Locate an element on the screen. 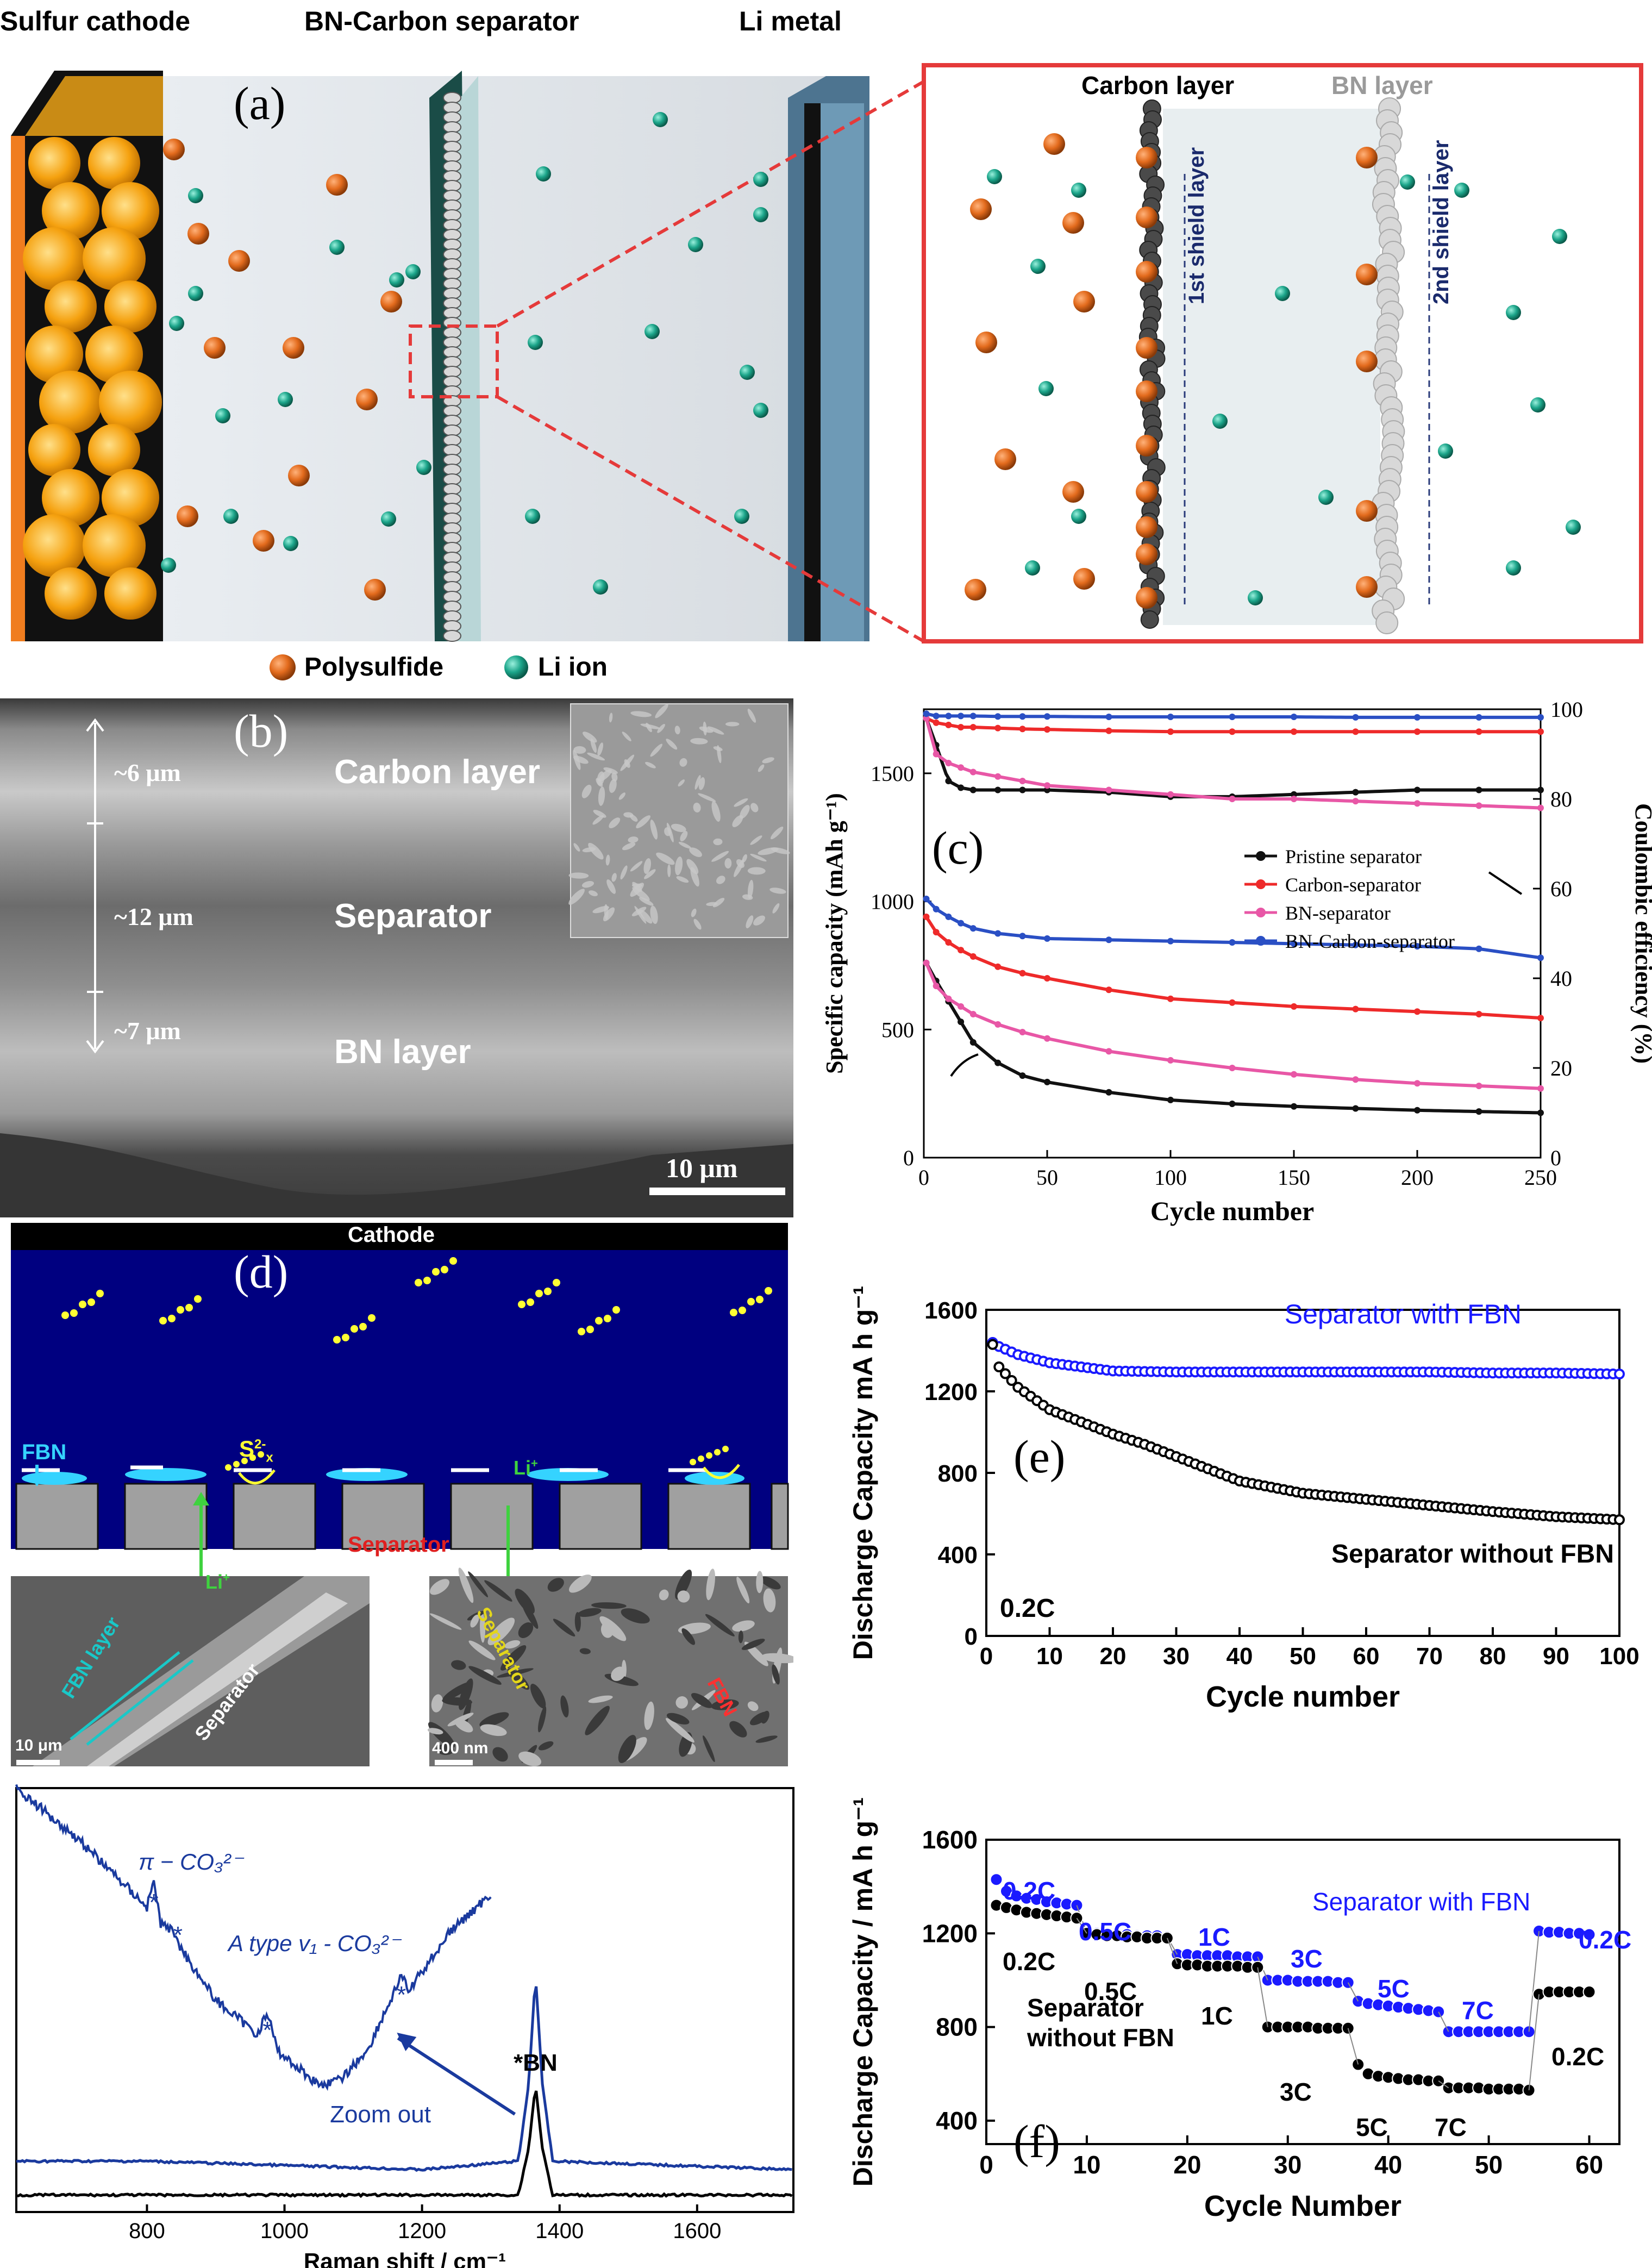 Image resolution: width=1652 pixels, height=2268 pixels. y-axis-title: Discharge Capacity / mA h g⁻¹ is located at coordinates (863, 1991).